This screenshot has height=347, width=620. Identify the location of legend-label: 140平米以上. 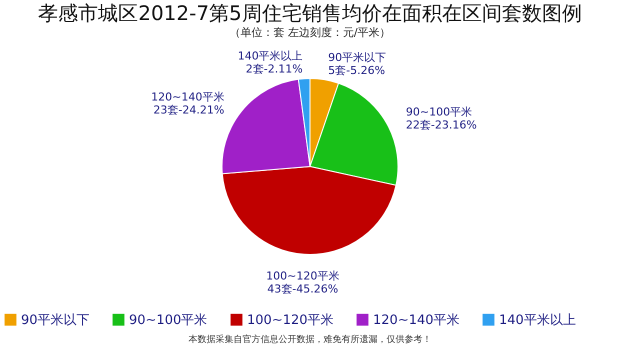
(537, 320).